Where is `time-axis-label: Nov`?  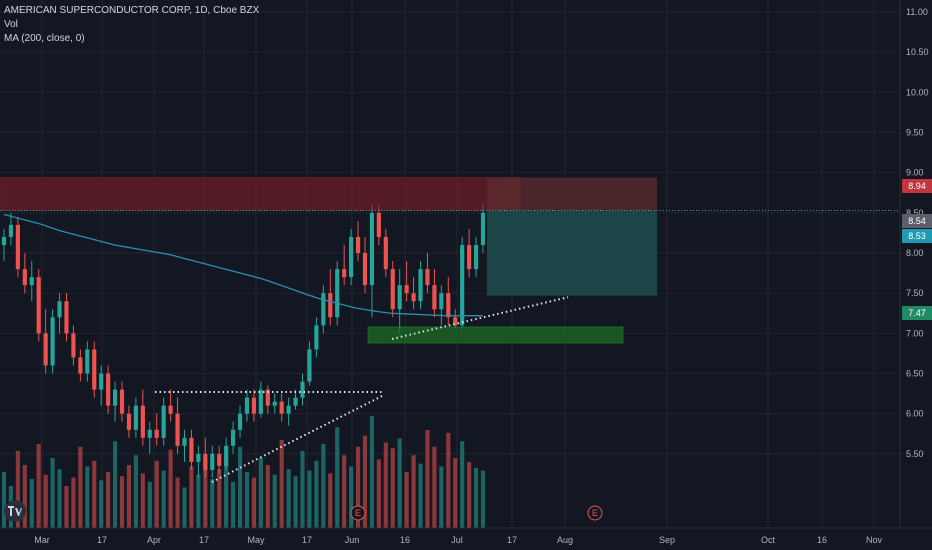
time-axis-label: Nov is located at coordinates (874, 540).